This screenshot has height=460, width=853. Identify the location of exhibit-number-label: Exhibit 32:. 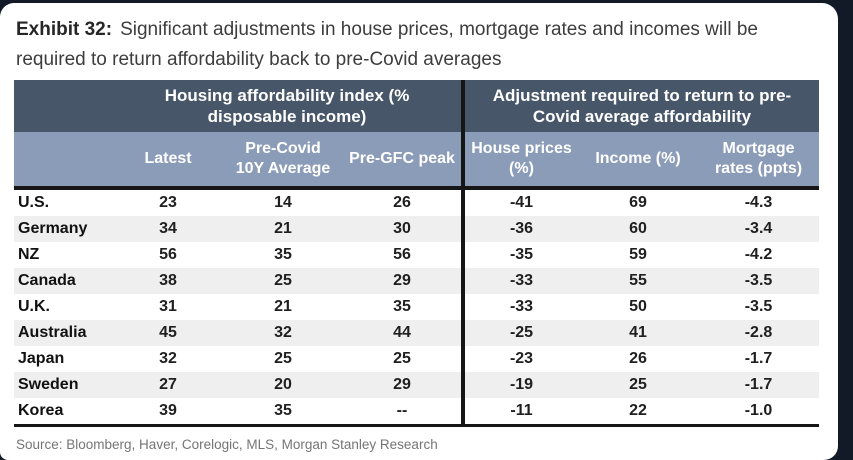
(64, 29).